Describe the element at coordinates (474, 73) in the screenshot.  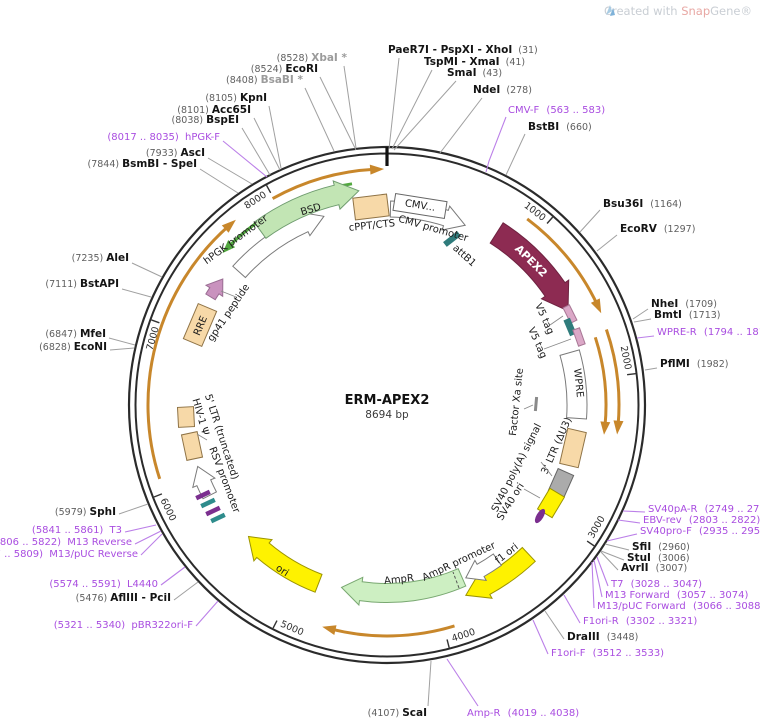
I see `restriction-site-label-smai: SmaI (43)` at that location.